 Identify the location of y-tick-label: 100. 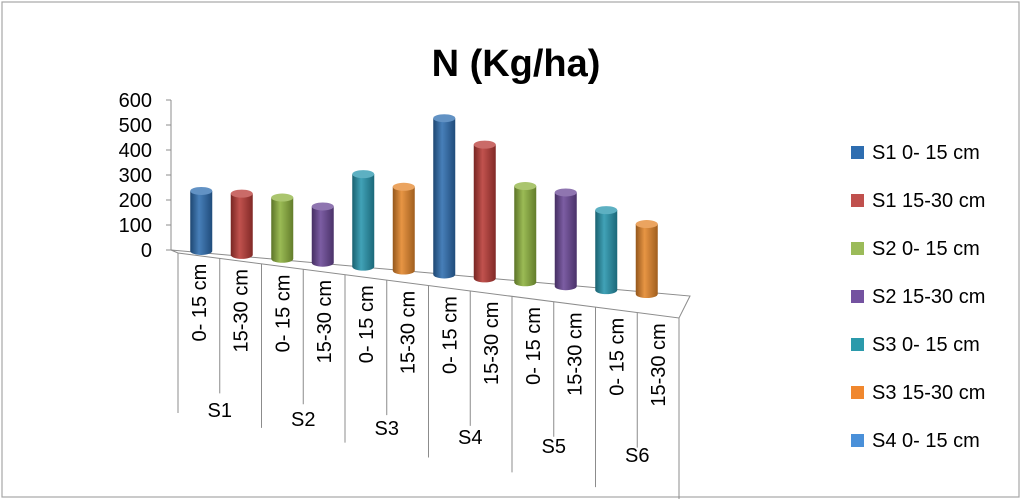
(135, 226).